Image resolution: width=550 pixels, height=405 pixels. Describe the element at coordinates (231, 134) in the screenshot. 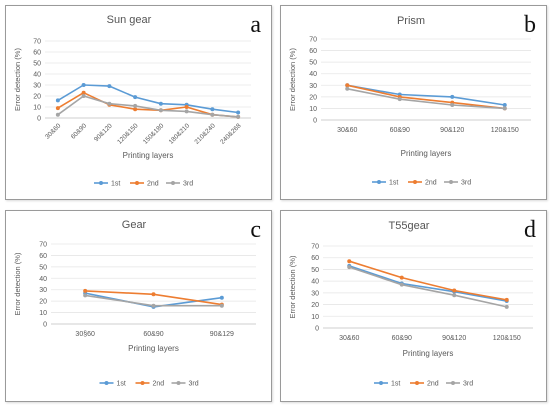

I see `x-tick-label: 240&268` at that location.